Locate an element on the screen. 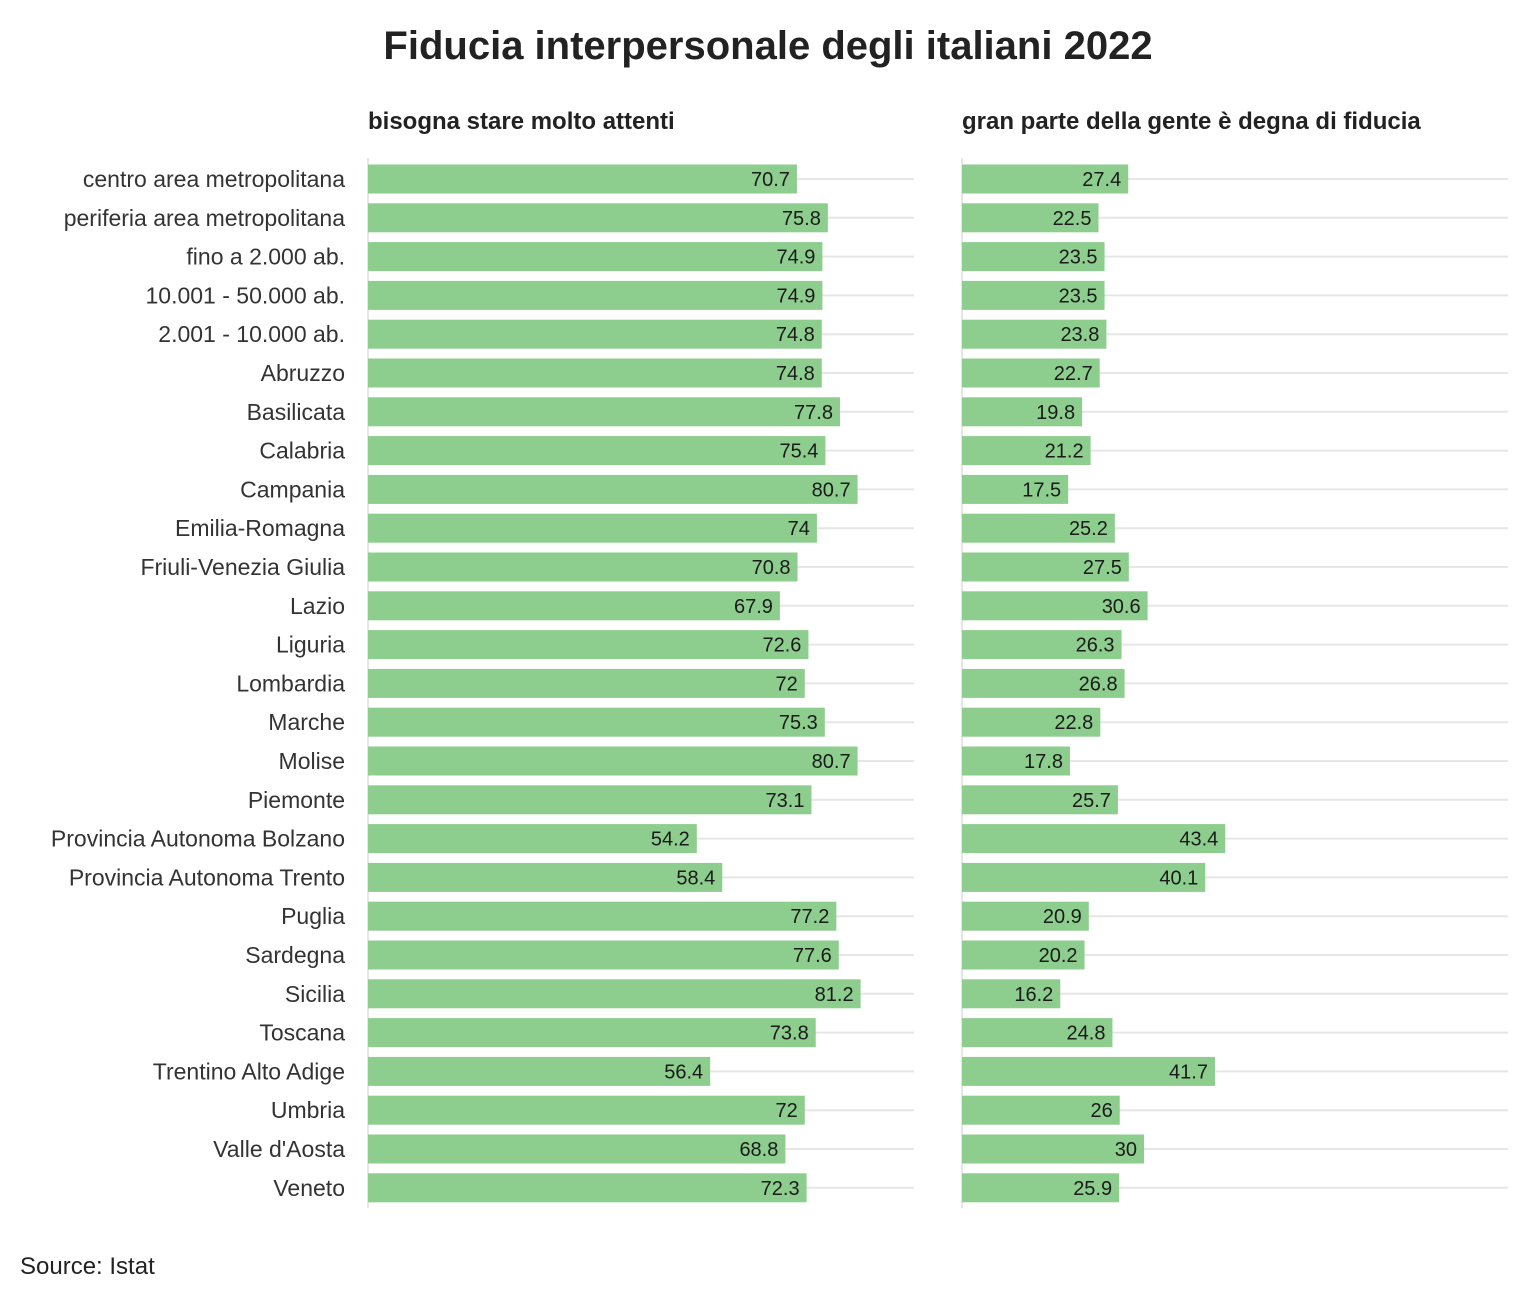 The image size is (1536, 1304). data-label: 22.5 is located at coordinates (1072, 219).